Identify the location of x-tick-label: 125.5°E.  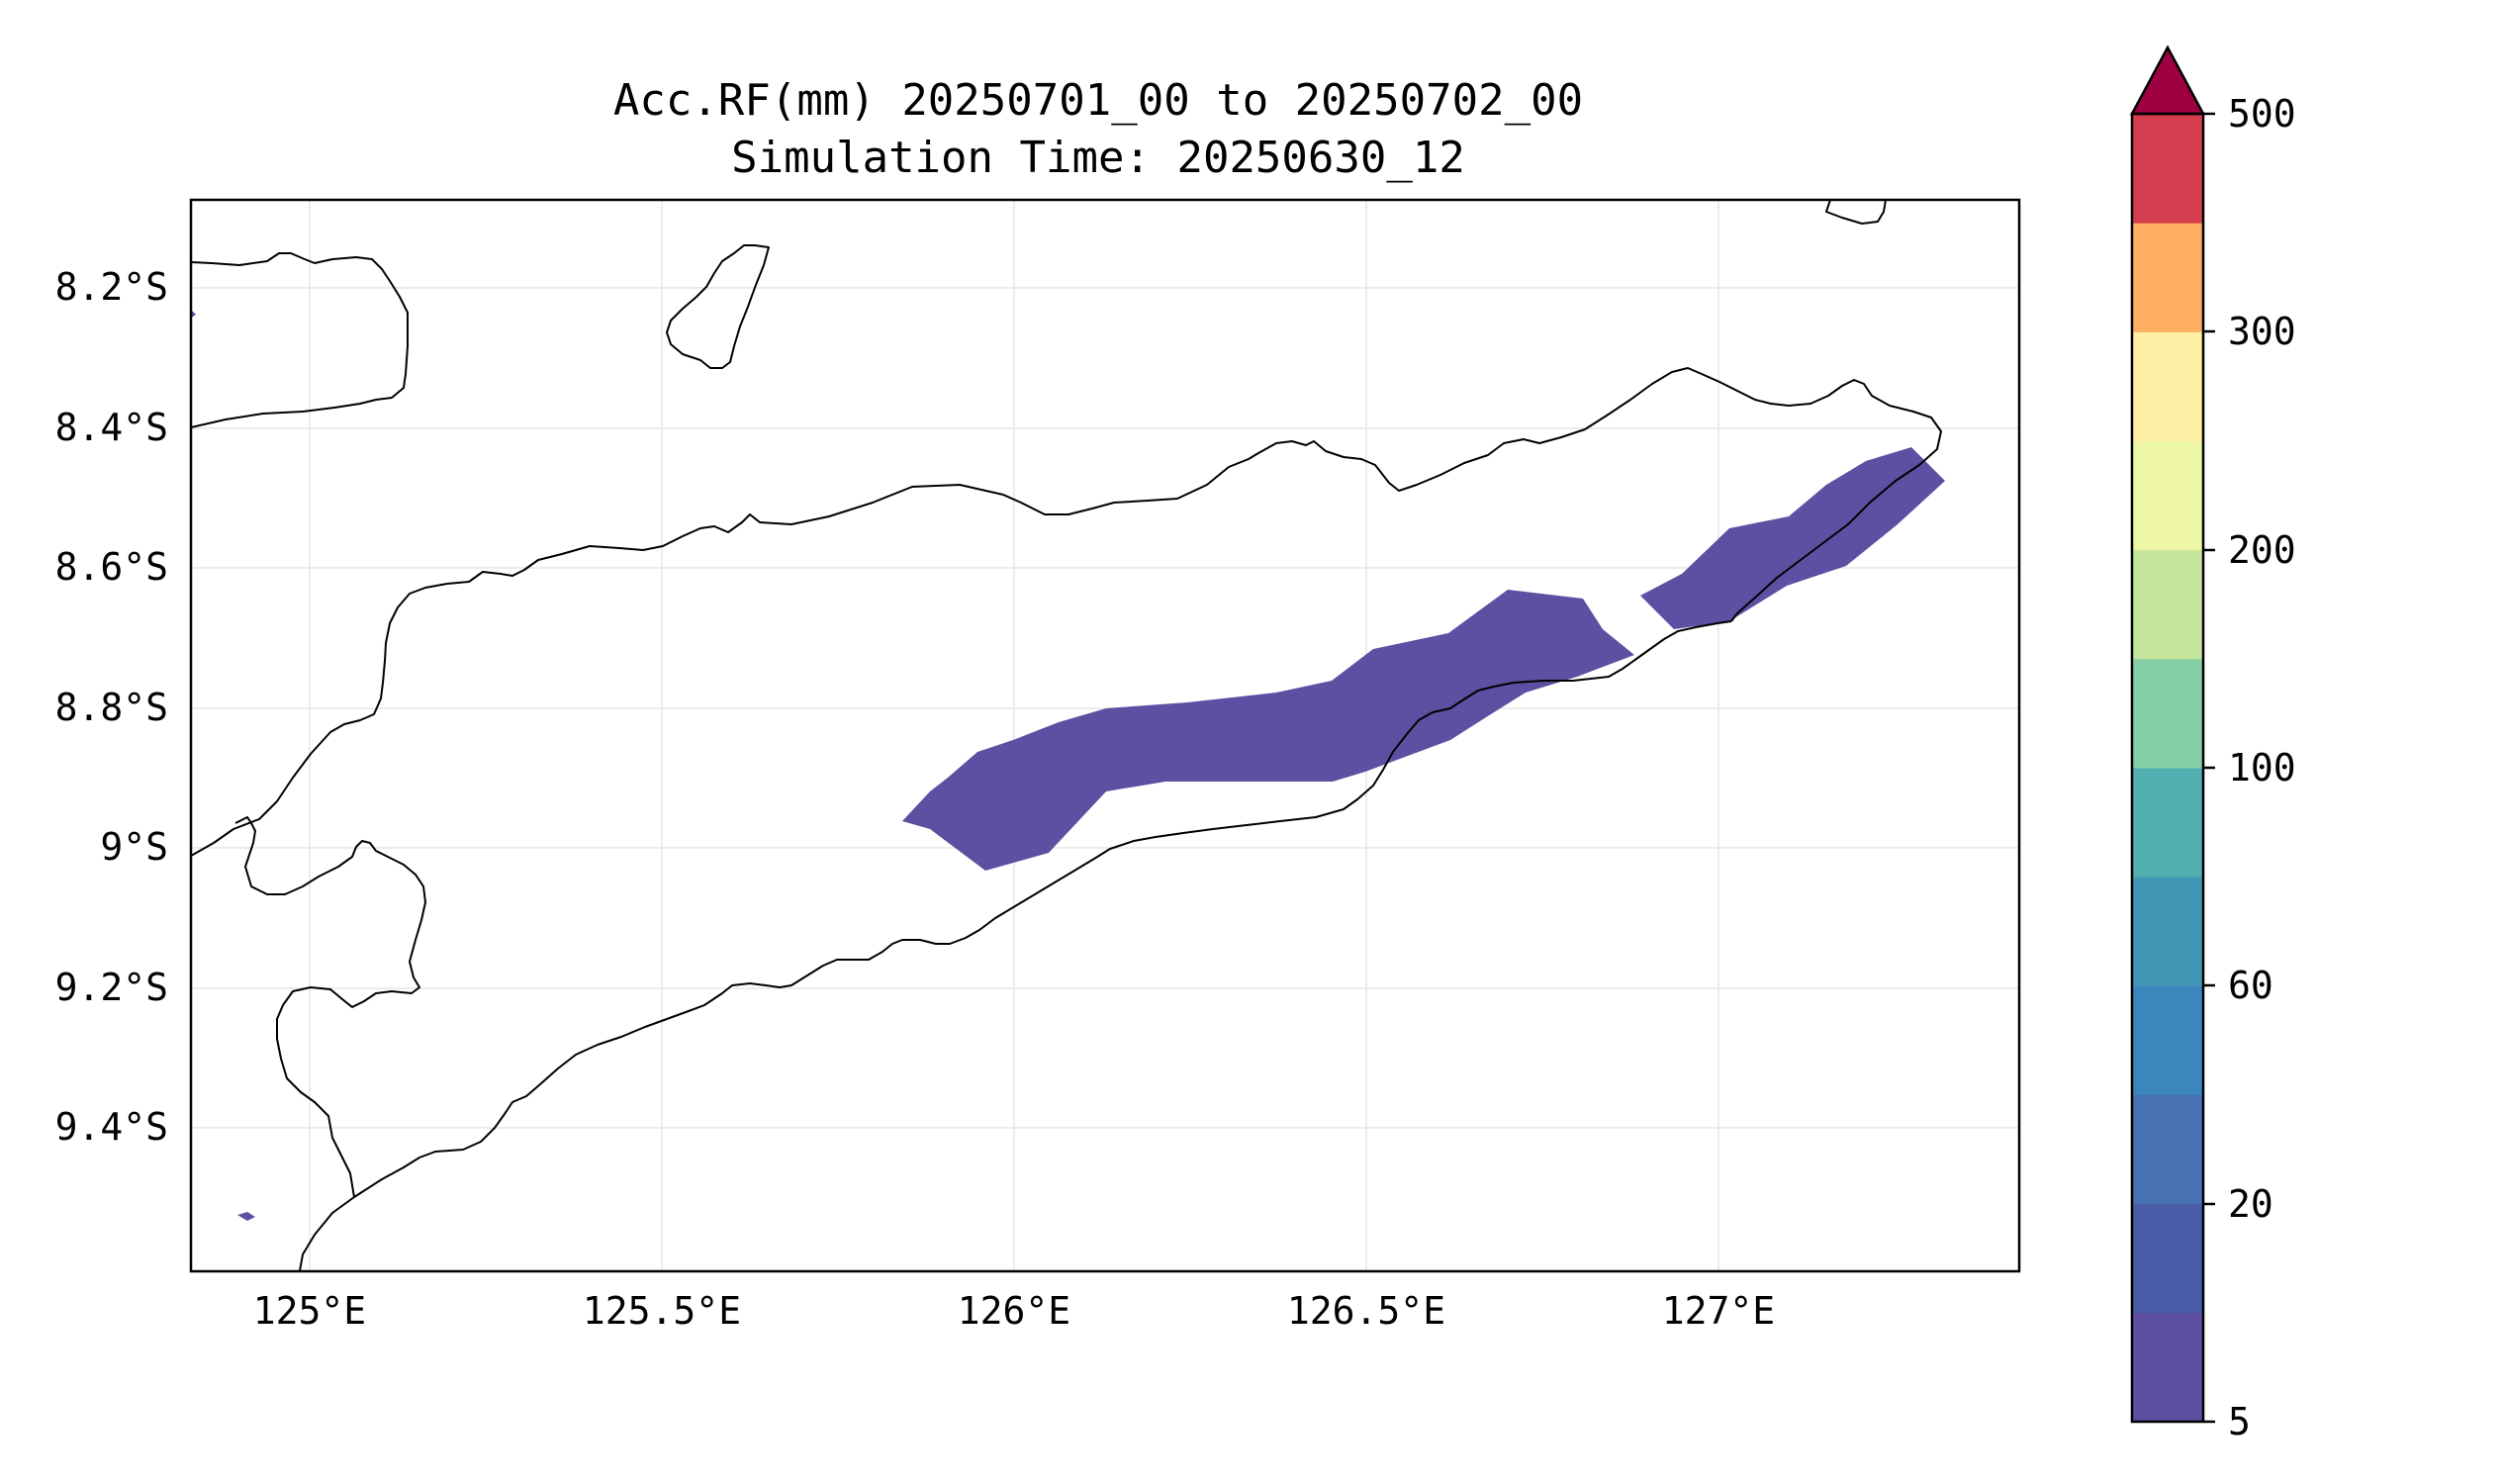
(662, 1311).